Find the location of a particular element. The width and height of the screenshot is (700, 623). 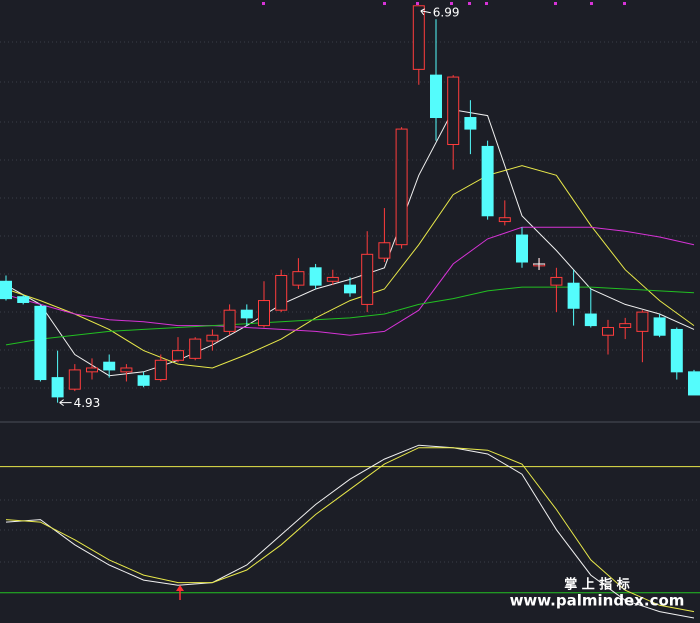

cursor is located at coordinates (539, 264).